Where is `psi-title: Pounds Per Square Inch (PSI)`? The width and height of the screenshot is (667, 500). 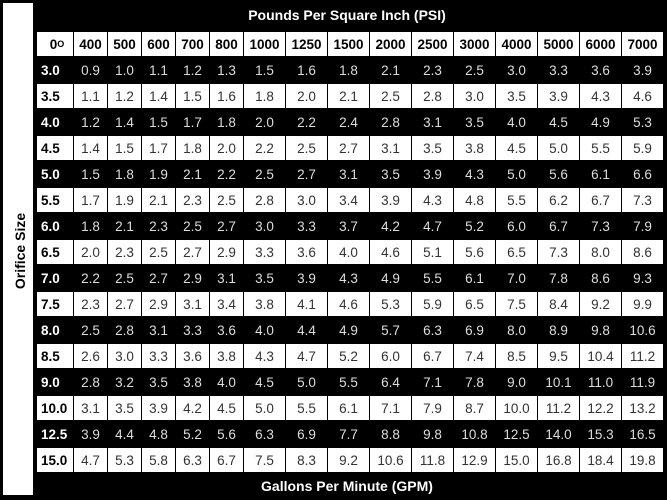
psi-title: Pounds Per Square Inch (PSI) is located at coordinates (347, 15).